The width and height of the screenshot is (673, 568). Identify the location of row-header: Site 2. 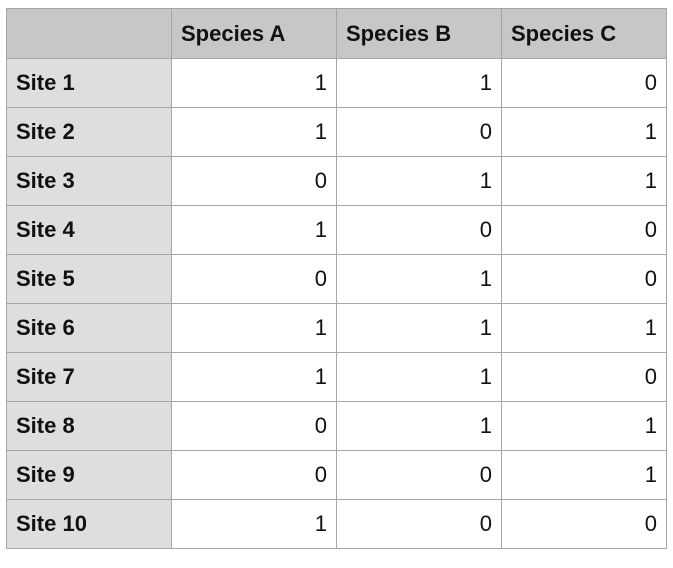
(89, 132).